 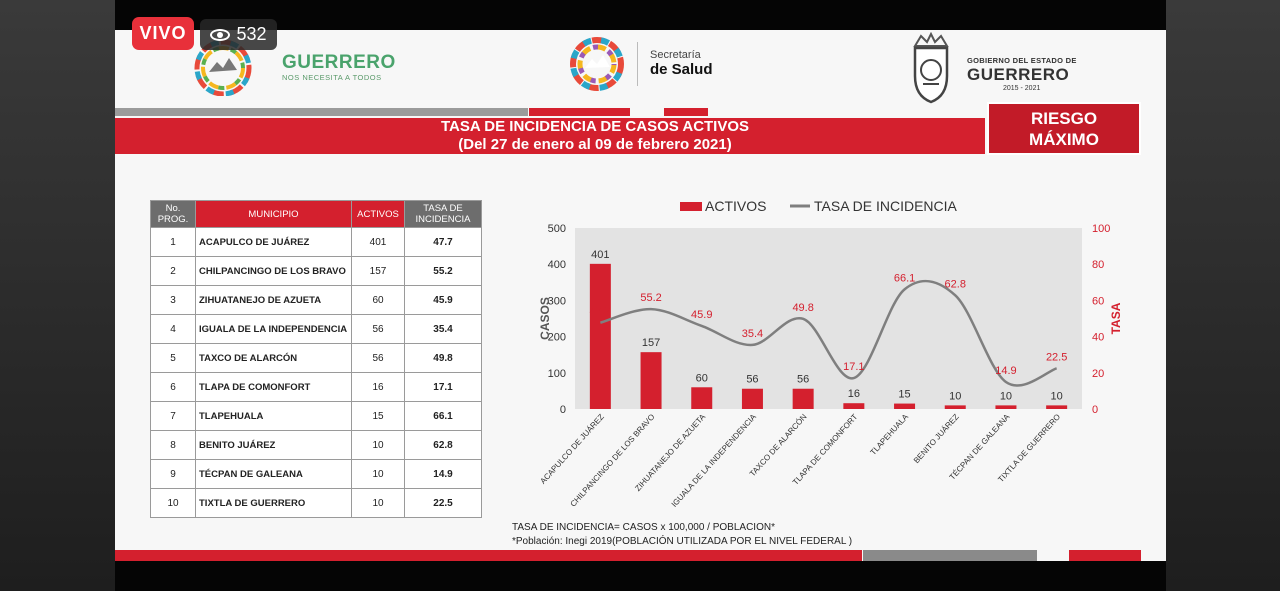 I want to click on table-row: 6 TLAPA DE COMONFORT 16 17.1, so click(x=316, y=387).